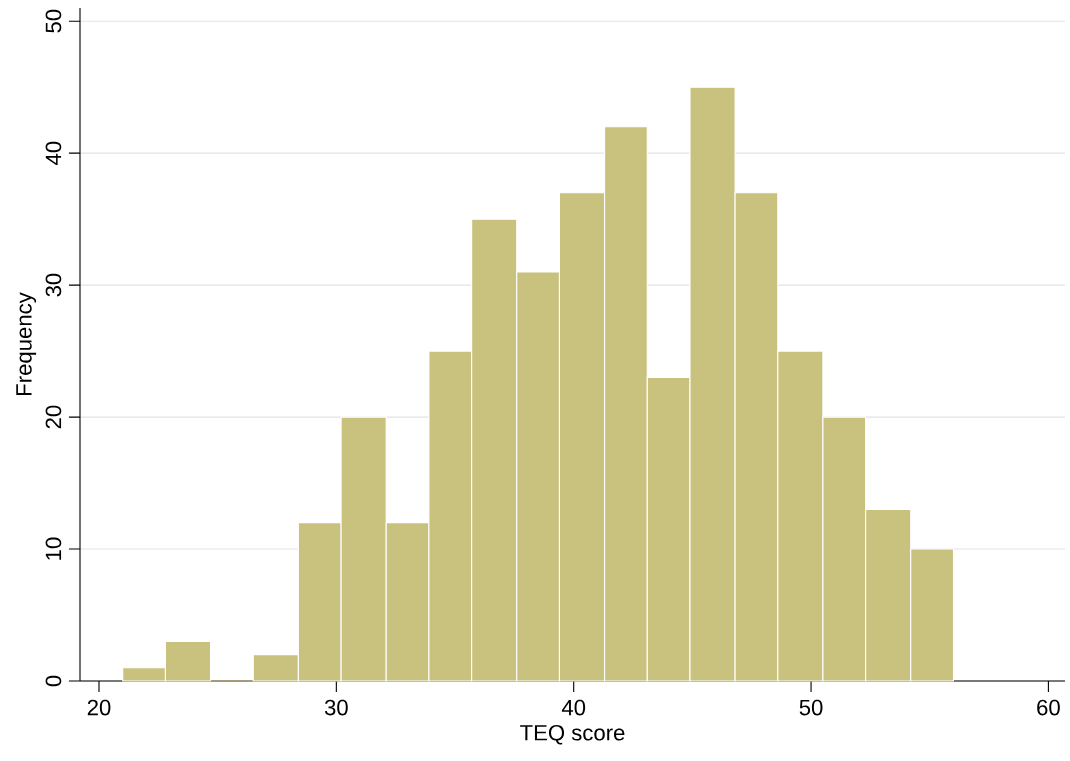 The width and height of the screenshot is (1070, 761). Describe the element at coordinates (26, 343) in the screenshot. I see `y-axis-title: Frequency` at that location.